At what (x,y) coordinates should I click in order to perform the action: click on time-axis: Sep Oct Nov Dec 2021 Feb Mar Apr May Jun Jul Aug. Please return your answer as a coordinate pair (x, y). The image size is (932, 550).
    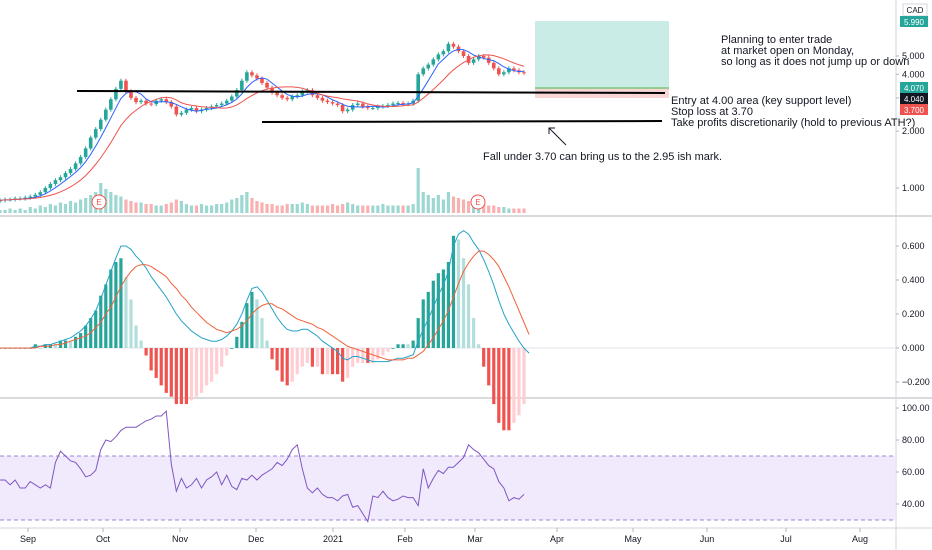
    Looking at the image, I should click on (444, 536).